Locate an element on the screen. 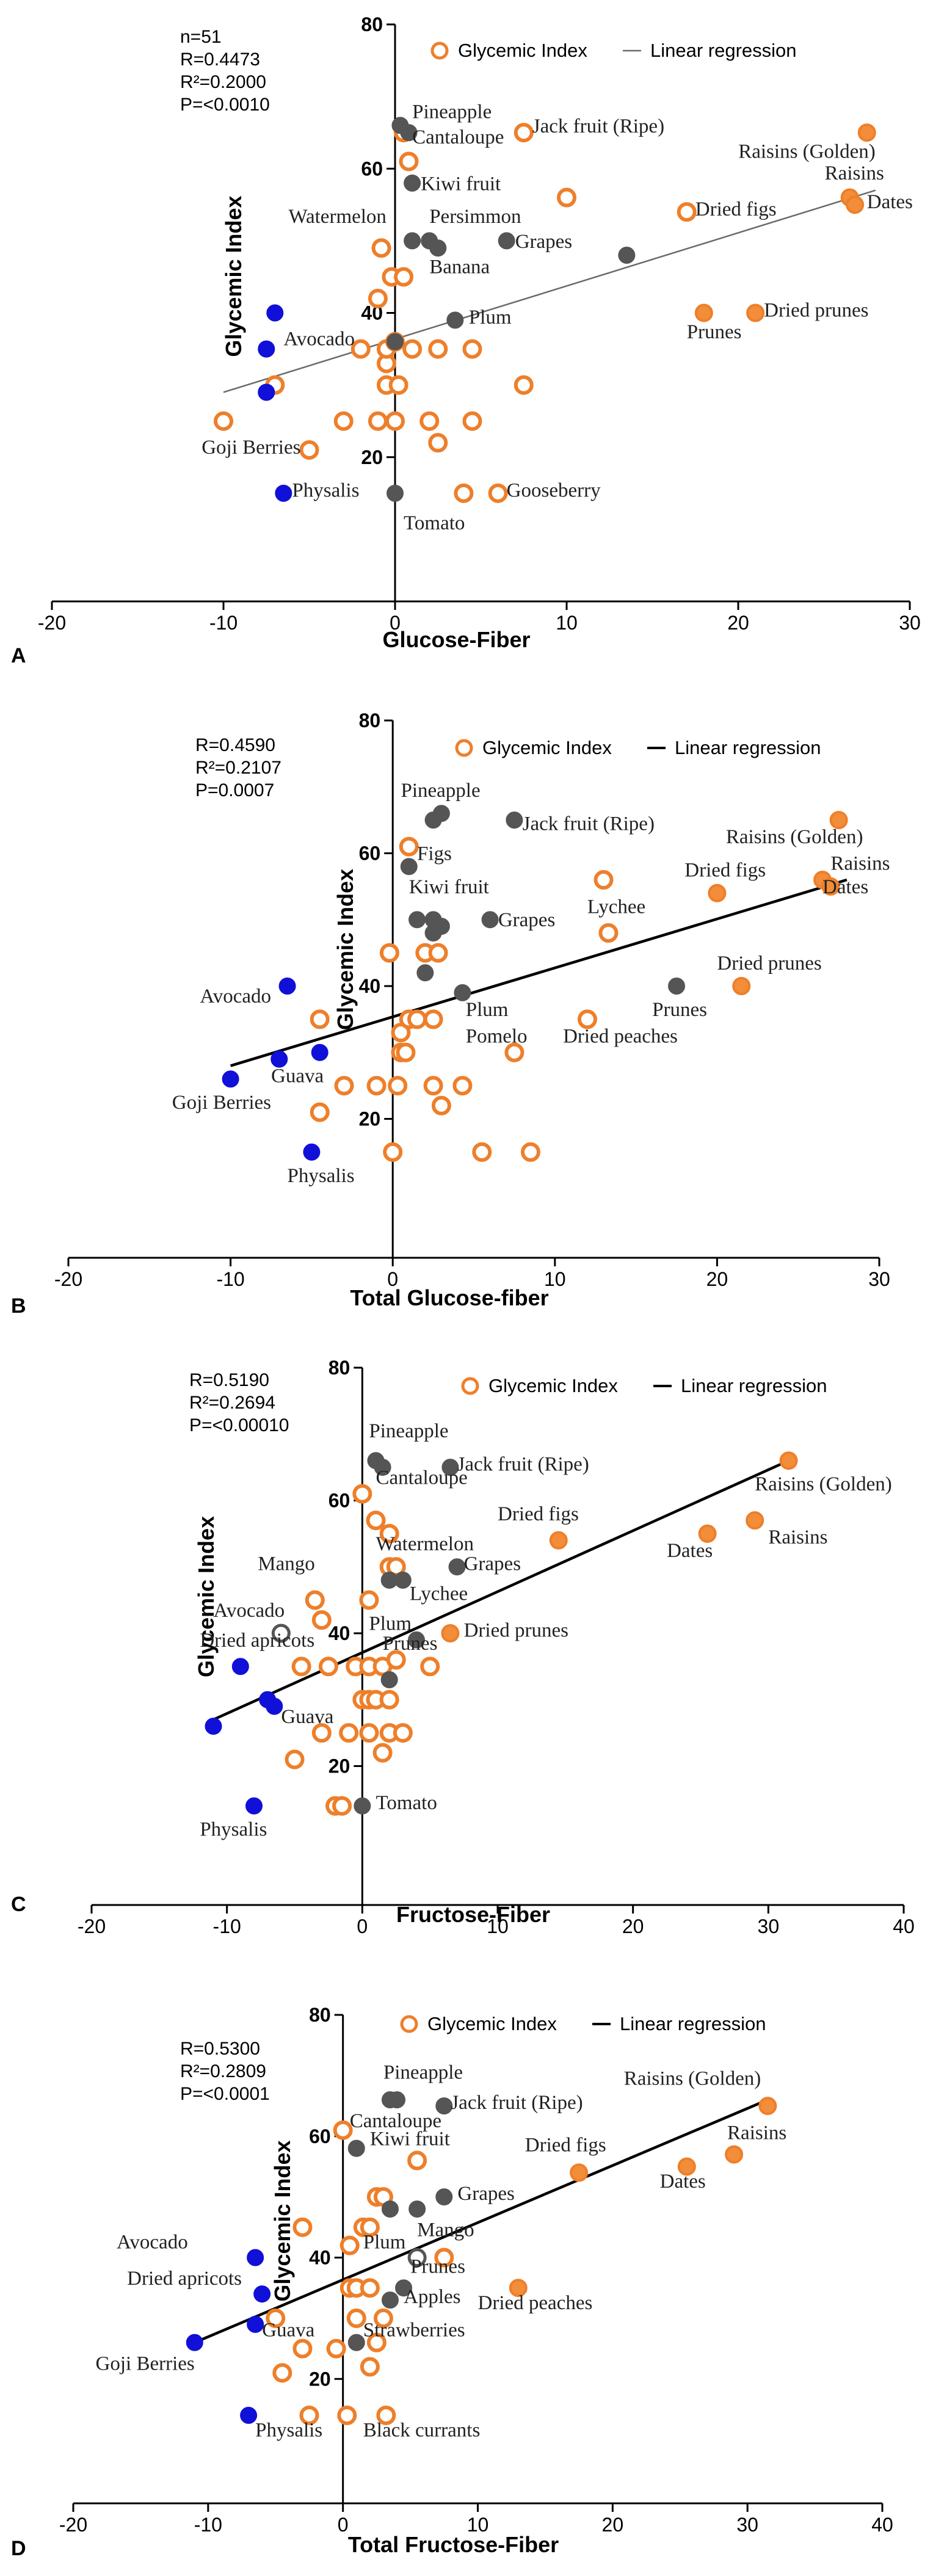 The image size is (933, 2576). panel-letter: C is located at coordinates (18, 1904).